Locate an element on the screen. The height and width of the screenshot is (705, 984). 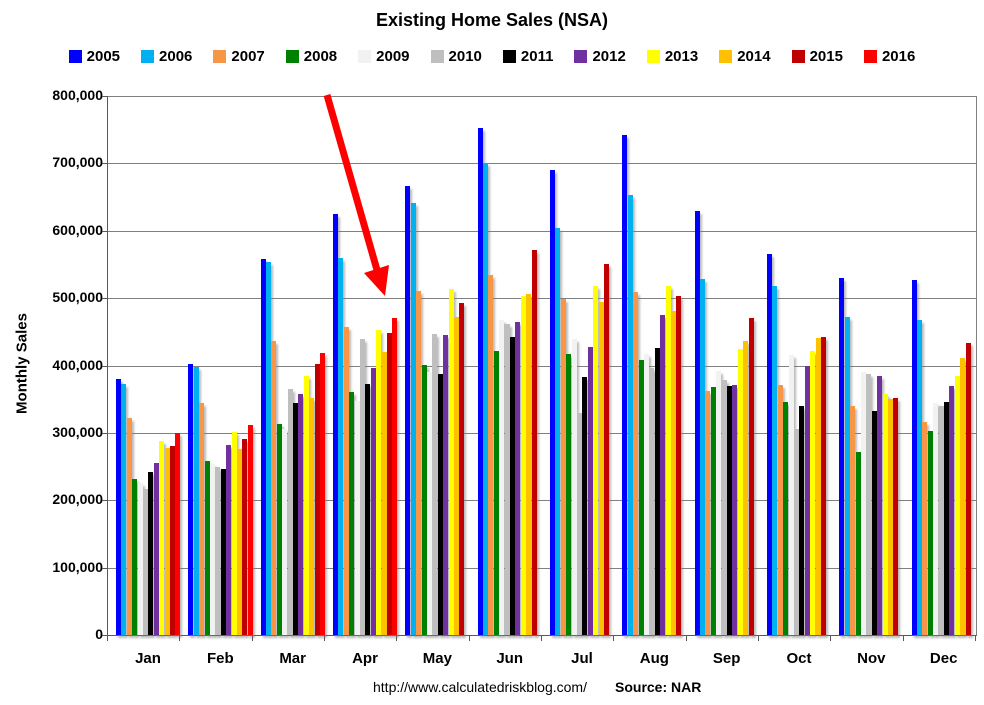
x-tick-mark-dec is located at coordinates (903, 638).